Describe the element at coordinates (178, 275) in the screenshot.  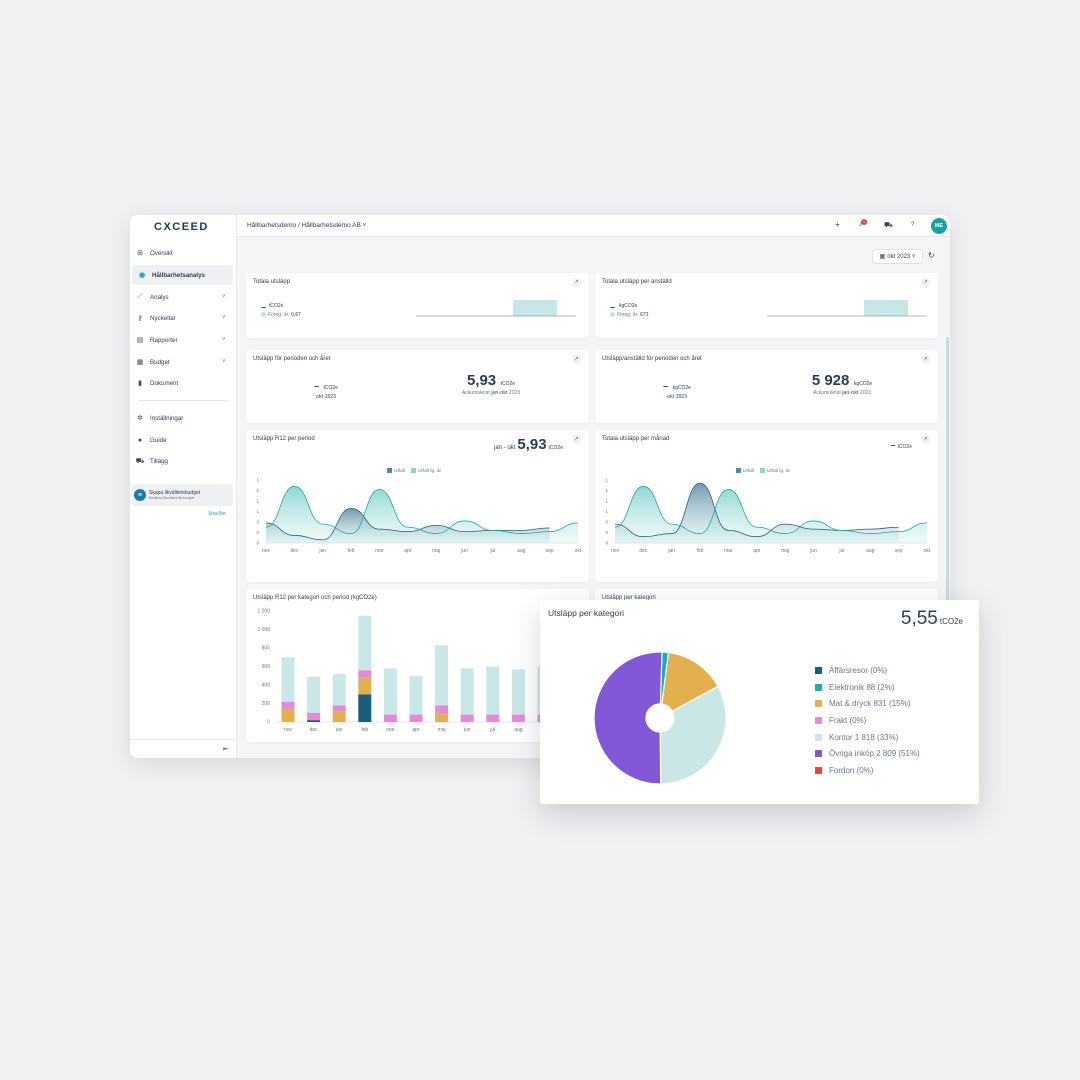
I see `sidebar-item-label: Hållbarhetsanalys` at that location.